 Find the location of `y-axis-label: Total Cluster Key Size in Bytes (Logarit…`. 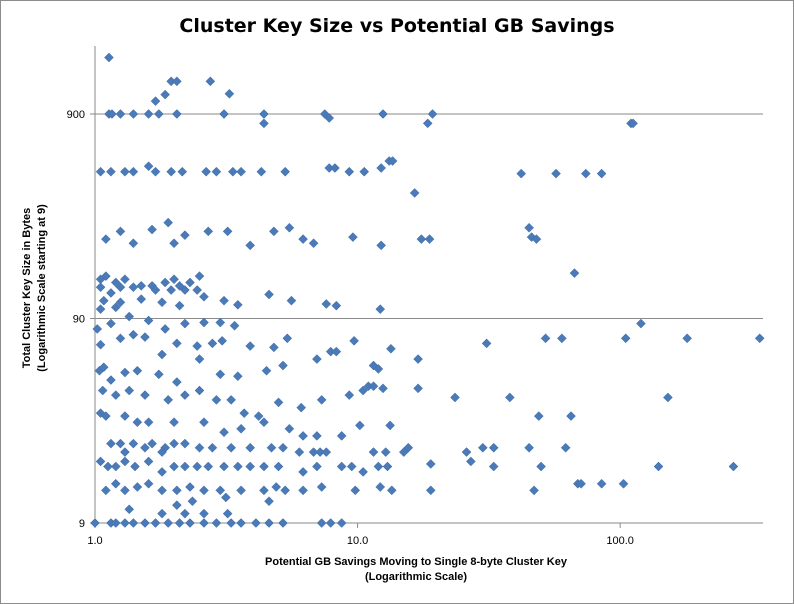

y-axis-label: Total Cluster Key Size in Bytes (Logarit… is located at coordinates (35, 288).